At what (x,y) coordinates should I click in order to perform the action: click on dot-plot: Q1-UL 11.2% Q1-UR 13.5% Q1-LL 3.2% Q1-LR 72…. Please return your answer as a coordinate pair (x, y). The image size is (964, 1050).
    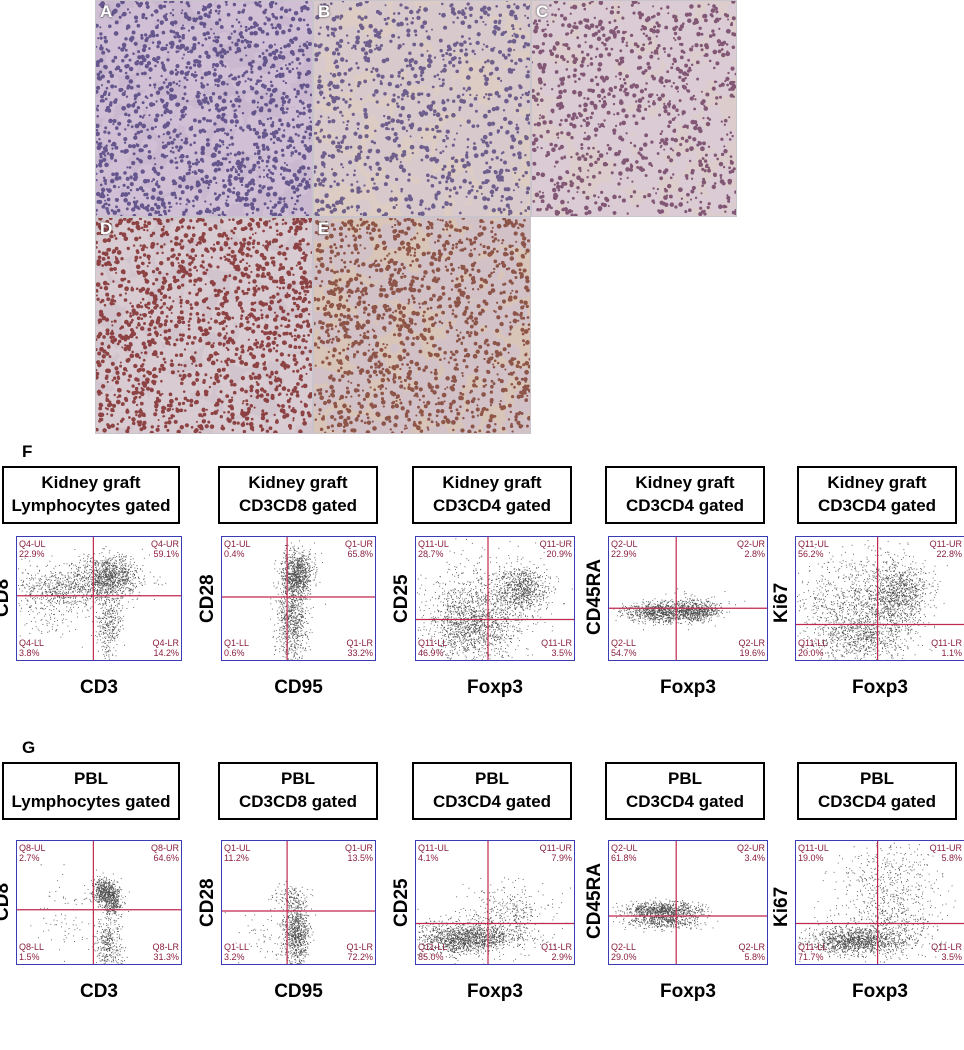
    Looking at the image, I should click on (298, 902).